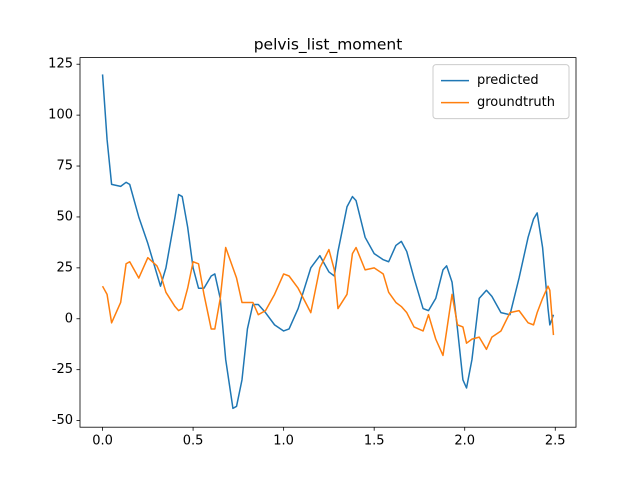 This screenshot has width=640, height=480. Describe the element at coordinates (501, 92) in the screenshot. I see `legend-box` at that location.